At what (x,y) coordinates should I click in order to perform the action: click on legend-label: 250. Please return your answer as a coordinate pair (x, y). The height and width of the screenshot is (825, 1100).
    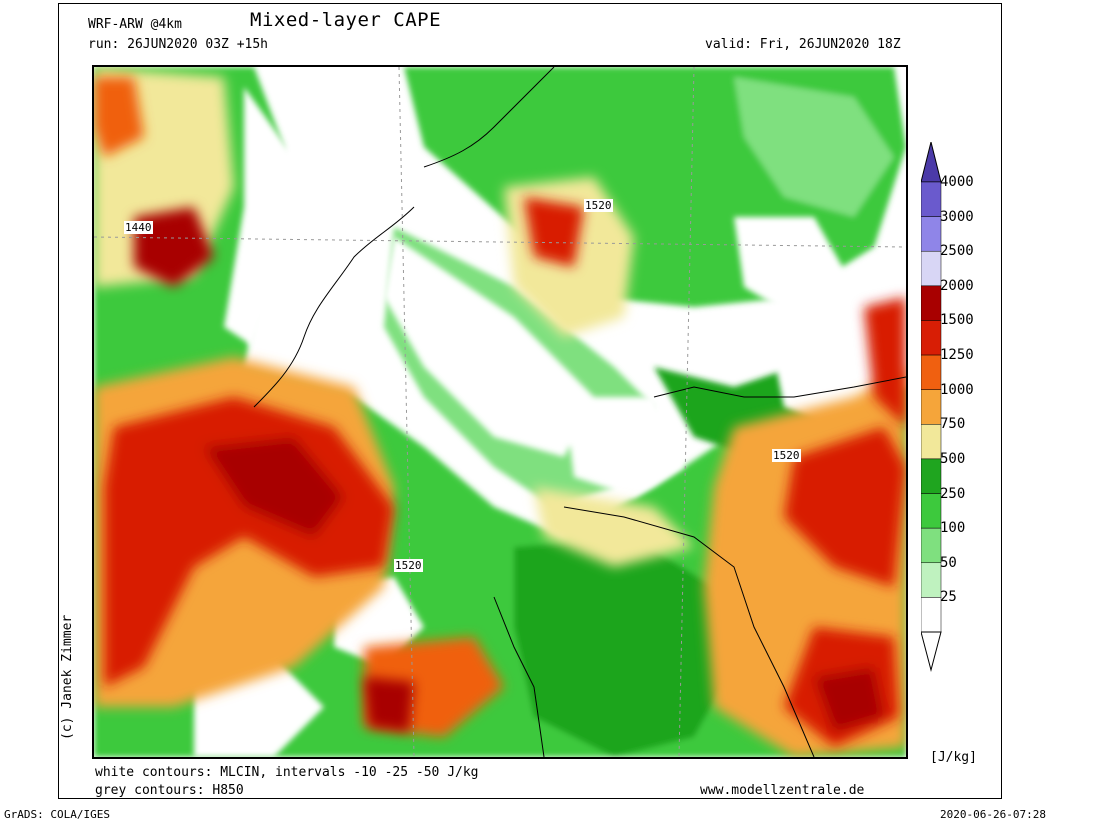
    Looking at the image, I should click on (953, 493).